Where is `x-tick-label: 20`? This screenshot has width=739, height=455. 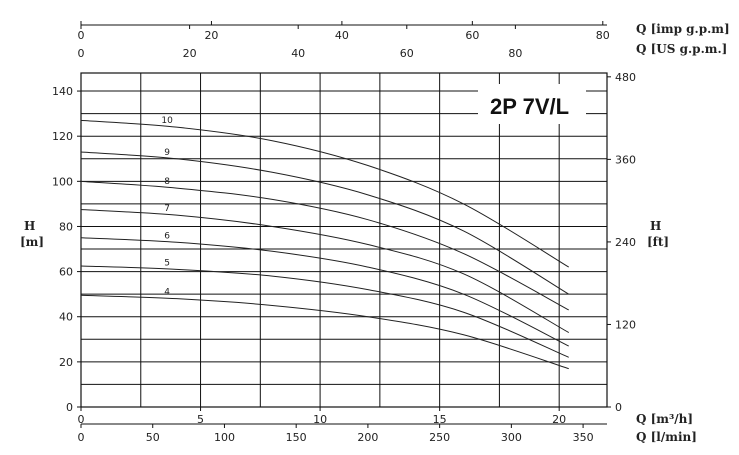
x-tick-label: 20 is located at coordinates (559, 419).